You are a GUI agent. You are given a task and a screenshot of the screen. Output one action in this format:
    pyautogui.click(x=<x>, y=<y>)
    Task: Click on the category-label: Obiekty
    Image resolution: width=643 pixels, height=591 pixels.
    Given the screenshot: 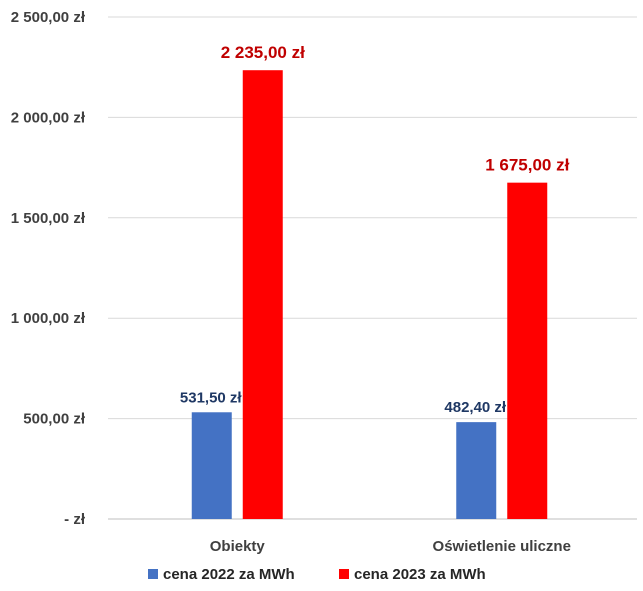 What is the action you would take?
    pyautogui.click(x=238, y=546)
    